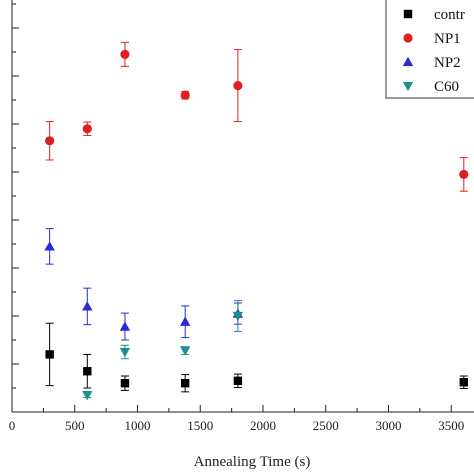 The width and height of the screenshot is (474, 474). What do you see at coordinates (326, 425) in the screenshot?
I see `x-tick-label: 2500` at bounding box center [326, 425].